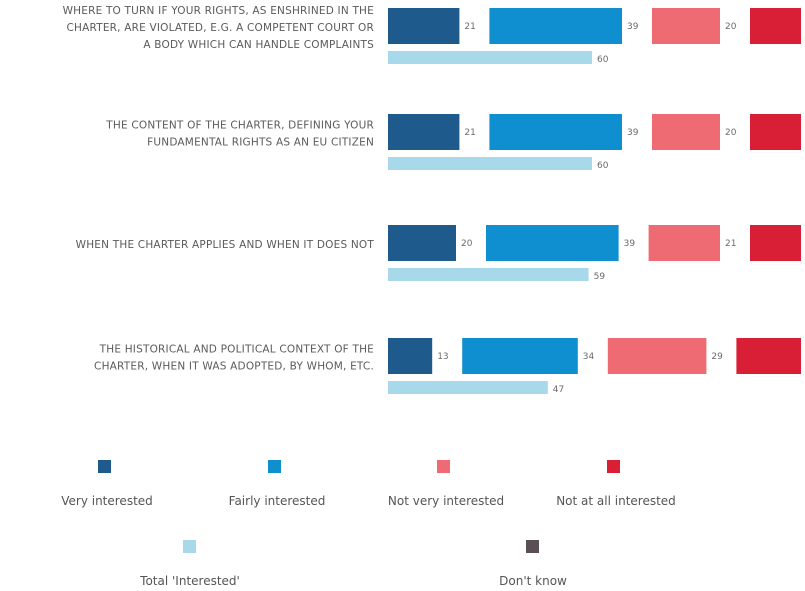  Describe the element at coordinates (190, 581) in the screenshot. I see `legend-label: Total 'Interested'` at that location.